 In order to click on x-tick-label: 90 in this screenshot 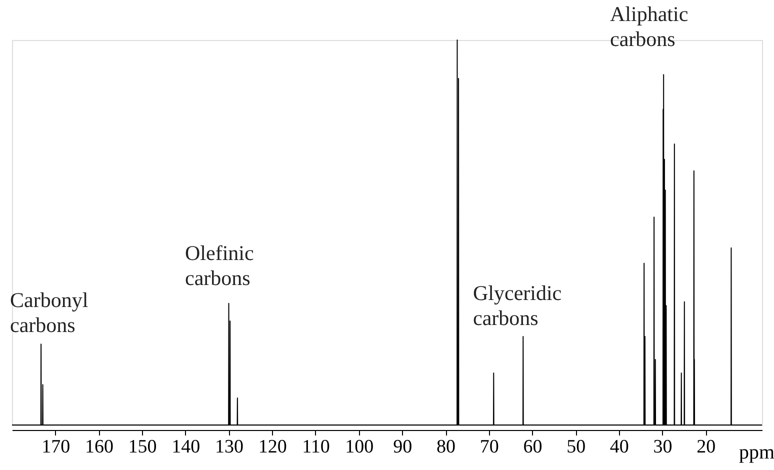, I will do `click(402, 447)`.